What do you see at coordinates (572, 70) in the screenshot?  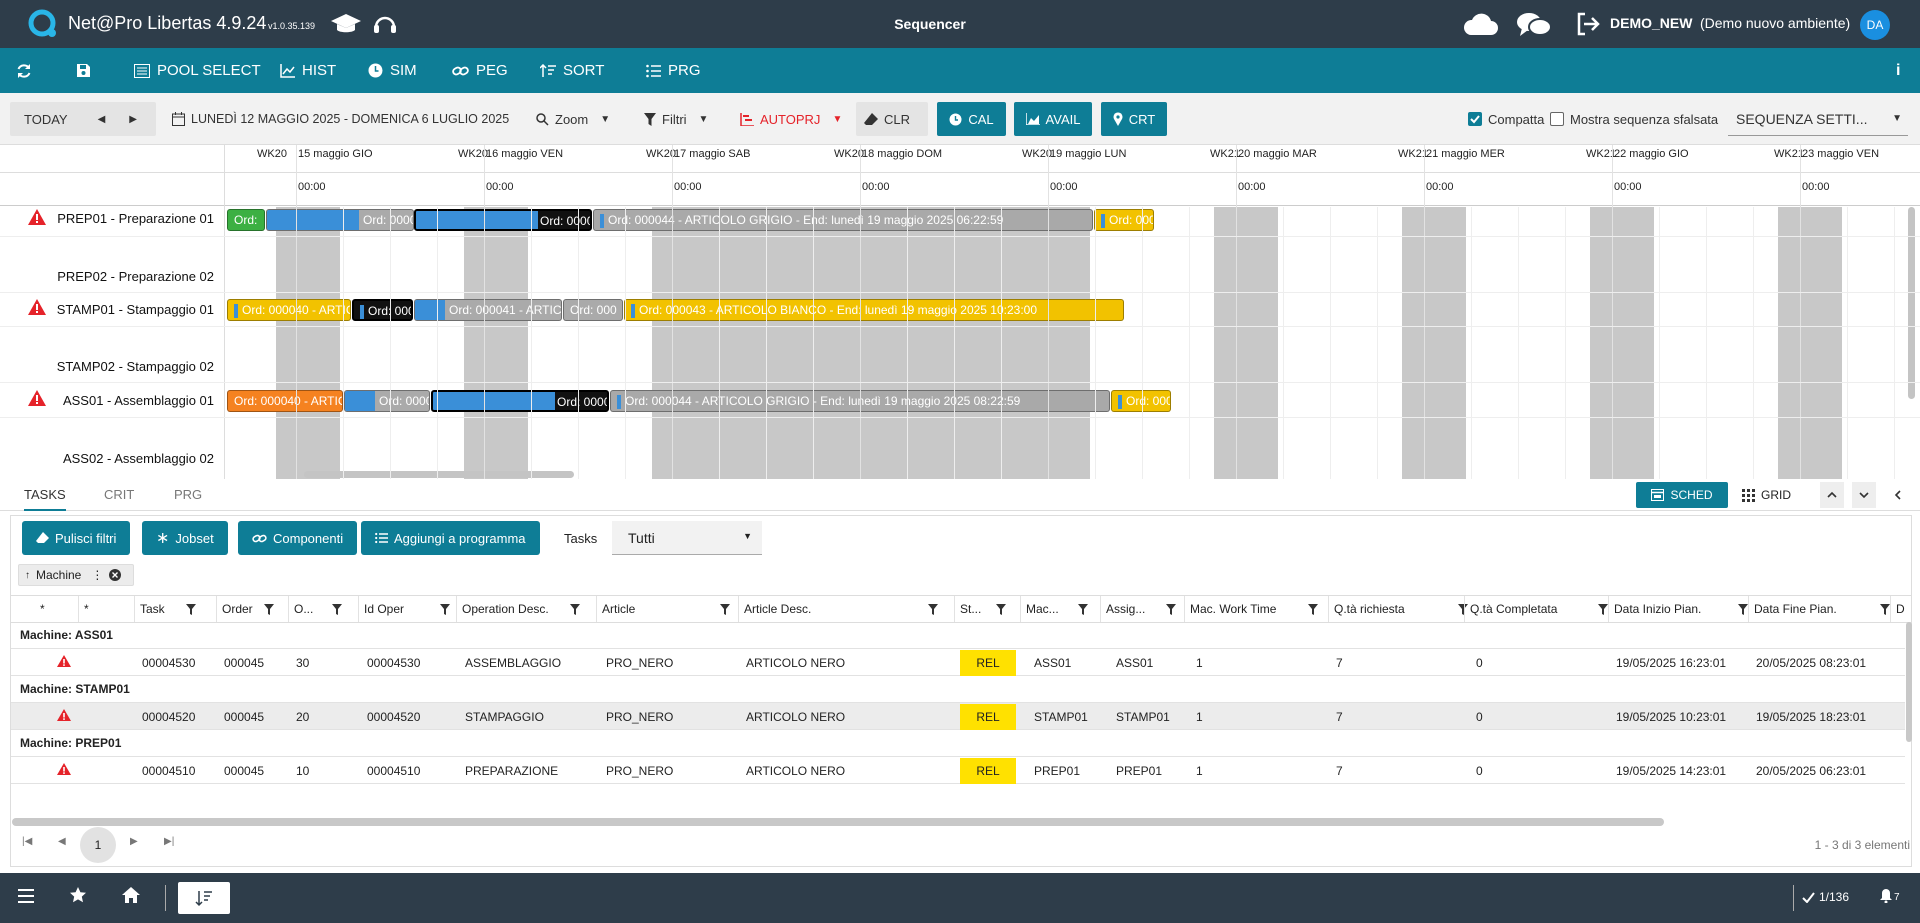 I see `sort-button: SORT` at bounding box center [572, 70].